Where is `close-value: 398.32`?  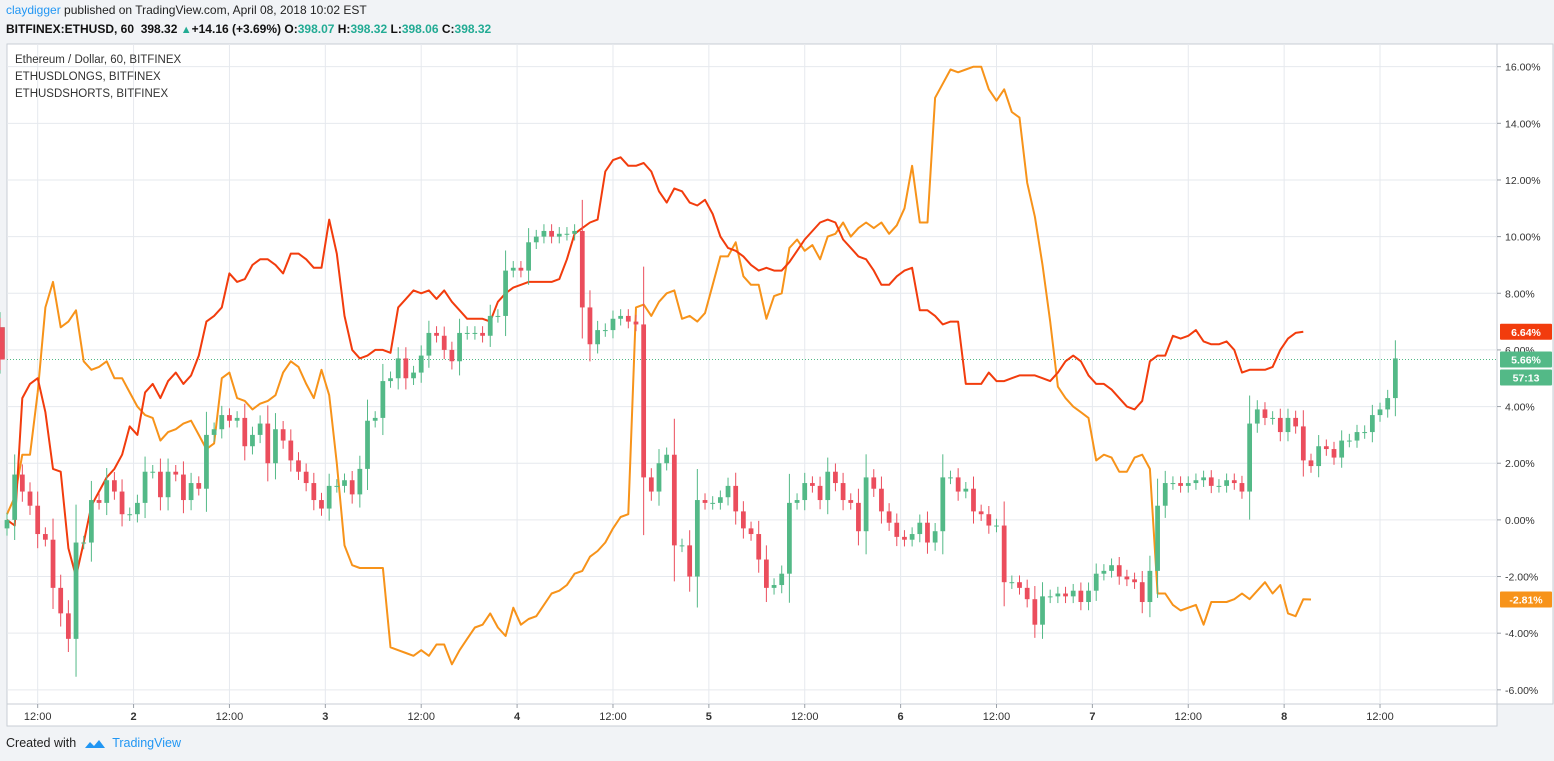 close-value: 398.32 is located at coordinates (473, 29).